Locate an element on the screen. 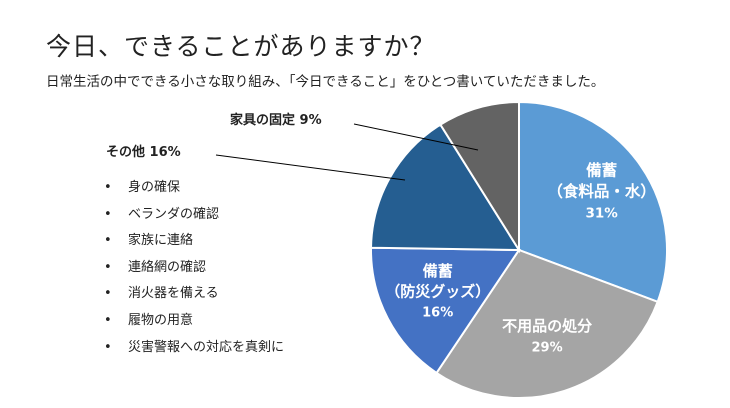 This screenshot has width=730, height=408. pie-slice-value-label: 31% is located at coordinates (602, 214).